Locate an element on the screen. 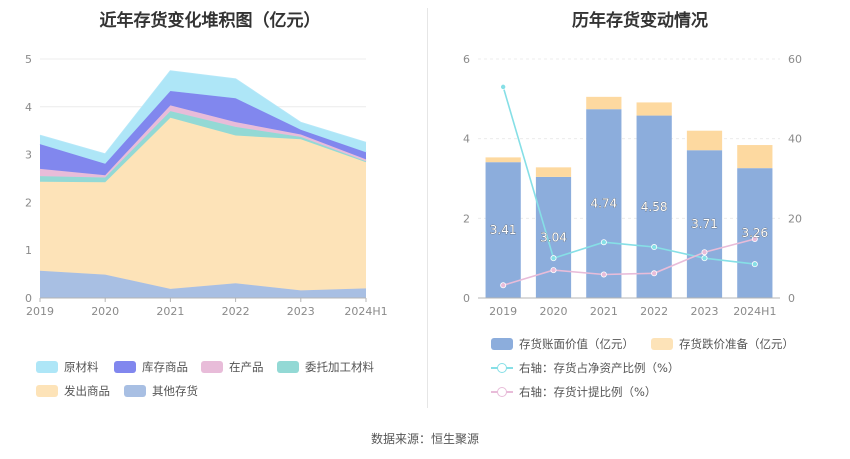 The width and height of the screenshot is (850, 459). right-left-y-tick-label: 0 is located at coordinates (466, 298).